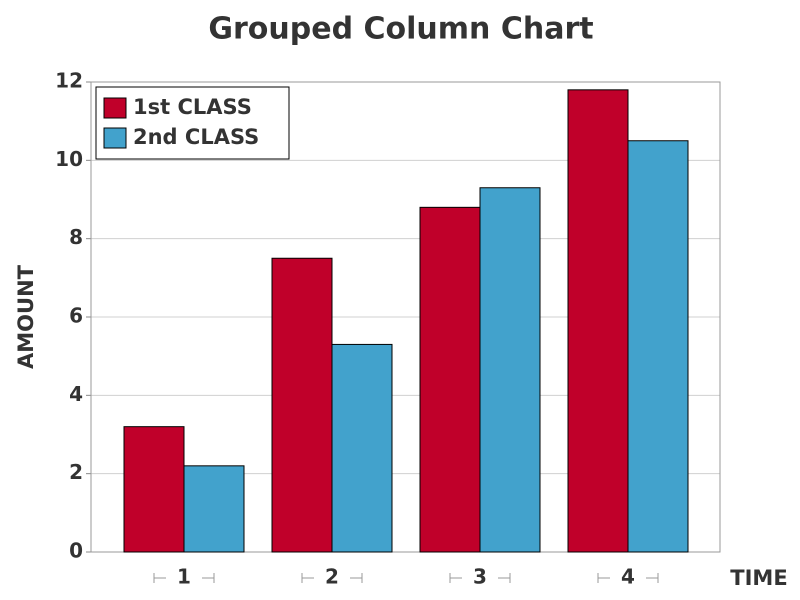 The image size is (800, 600). What do you see at coordinates (26, 316) in the screenshot?
I see `y-axis-label: AMOUNT` at bounding box center [26, 316].